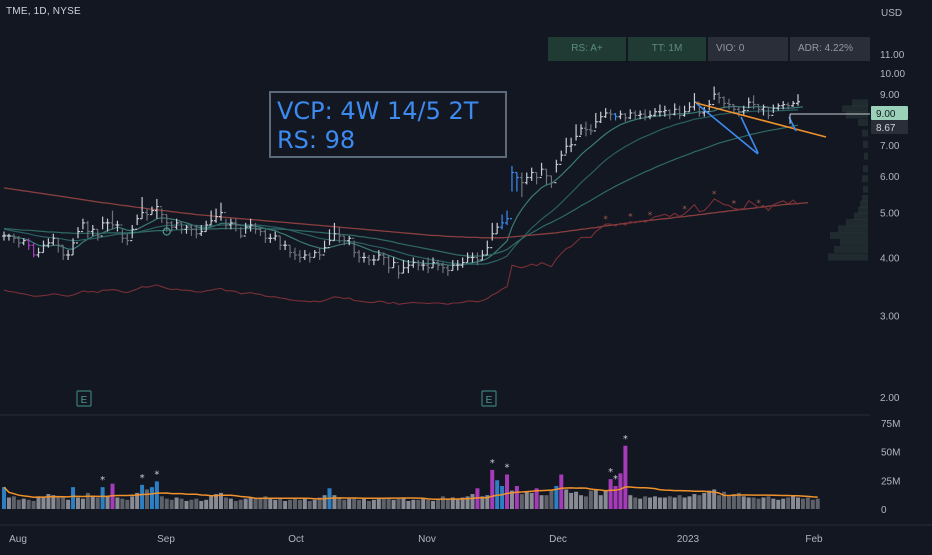 Image resolution: width=932 pixels, height=555 pixels. What do you see at coordinates (18, 539) in the screenshot?
I see `time-tick-label: Aug` at bounding box center [18, 539].